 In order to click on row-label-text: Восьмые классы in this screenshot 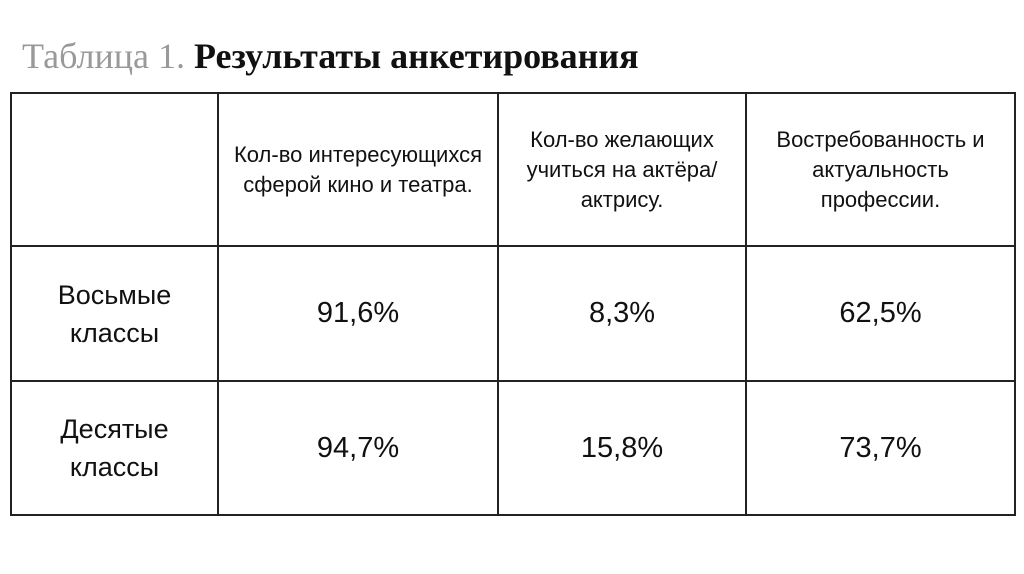, I will do `click(114, 313)`.